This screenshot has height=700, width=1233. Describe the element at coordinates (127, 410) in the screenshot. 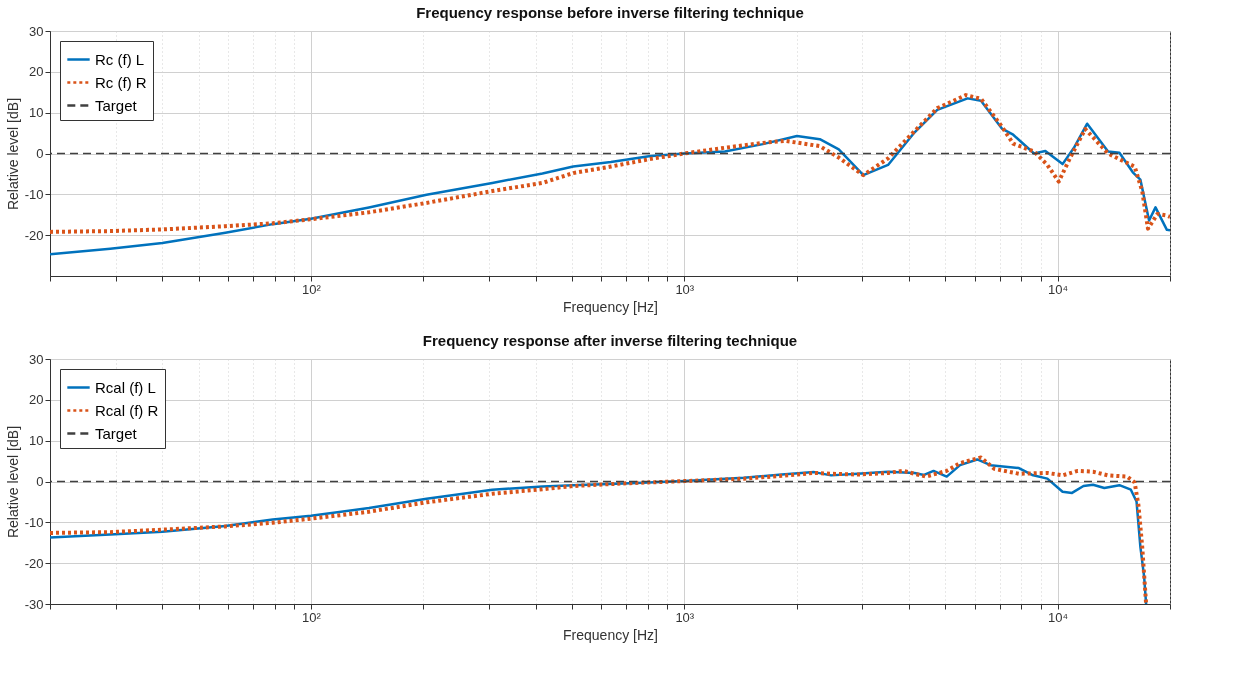

I see `legend-label: Rcal (f) R` at that location.